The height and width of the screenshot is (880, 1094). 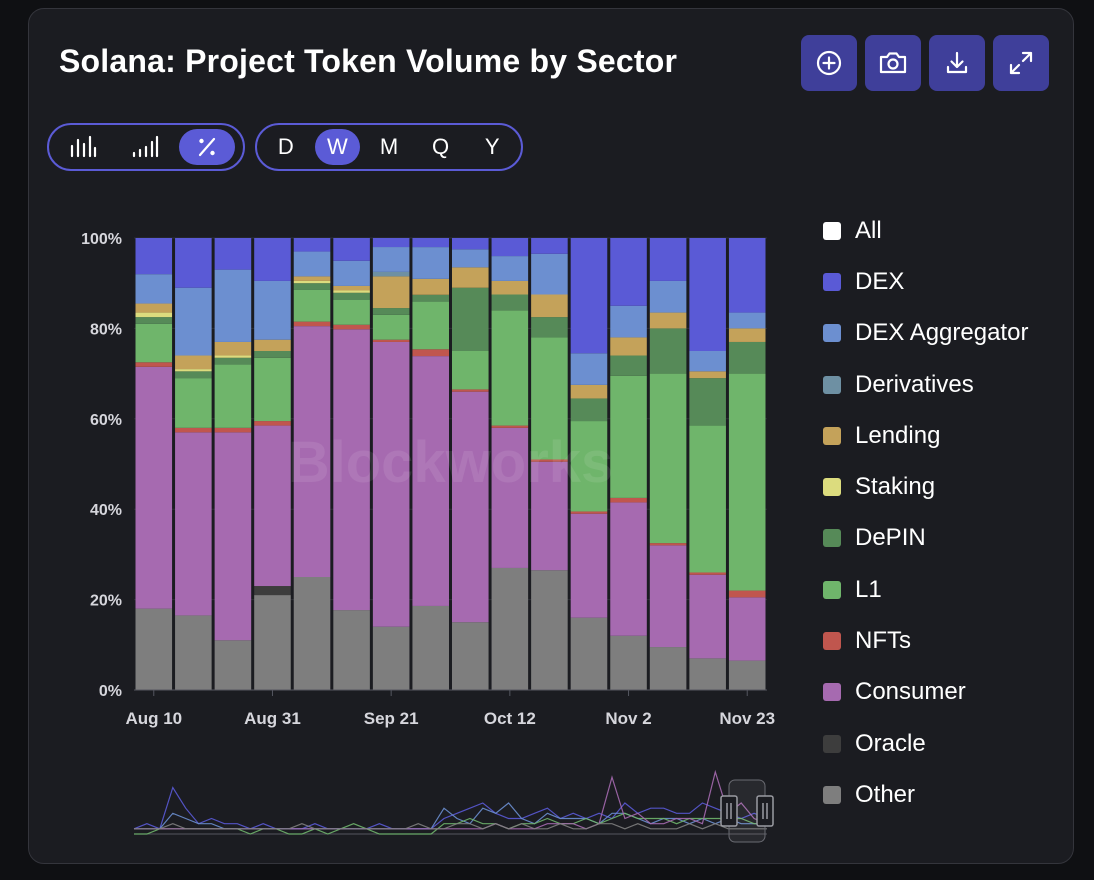 I want to click on mode-bar-button, so click(x=83, y=147).